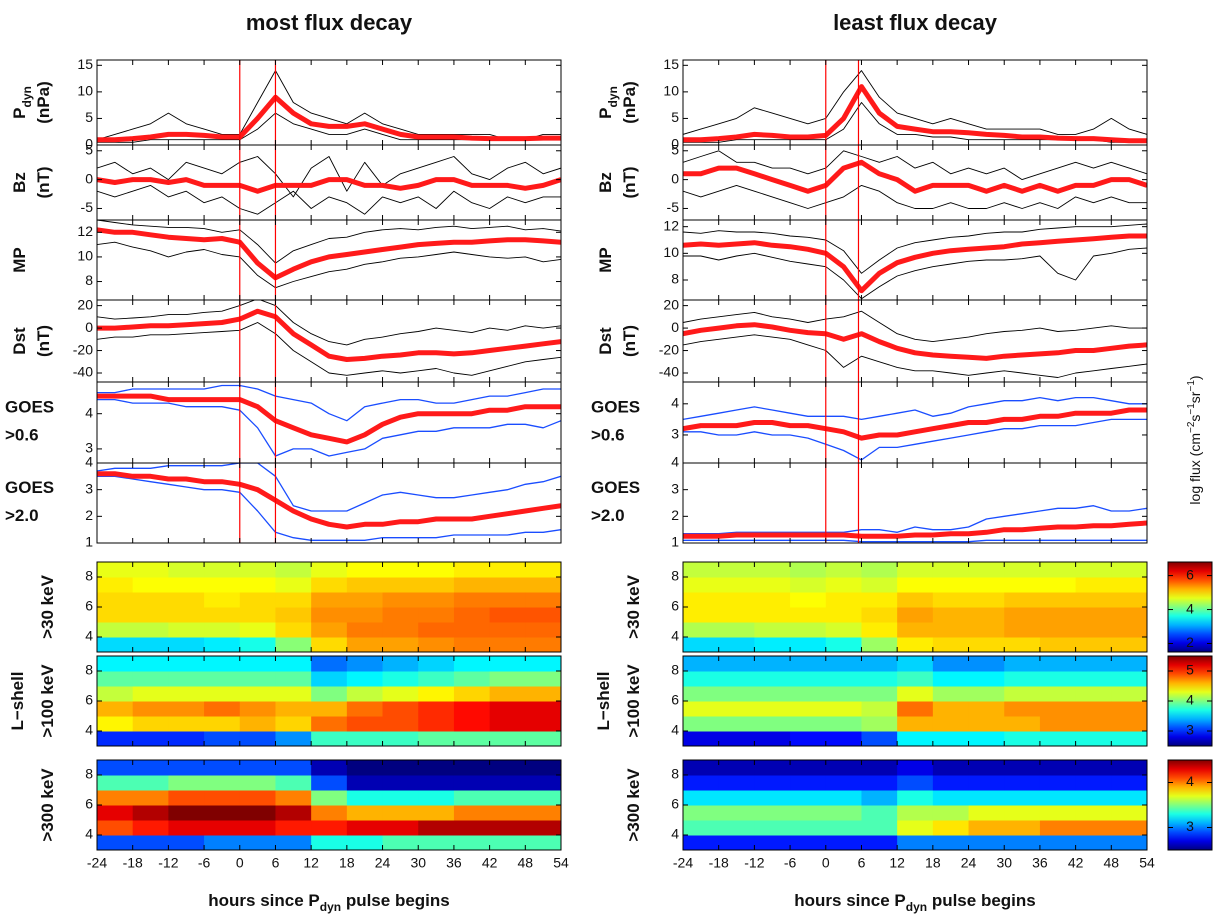 The width and height of the screenshot is (1221, 919). What do you see at coordinates (263, 900) in the screenshot?
I see `x-axis-label-main: hours since P` at bounding box center [263, 900].